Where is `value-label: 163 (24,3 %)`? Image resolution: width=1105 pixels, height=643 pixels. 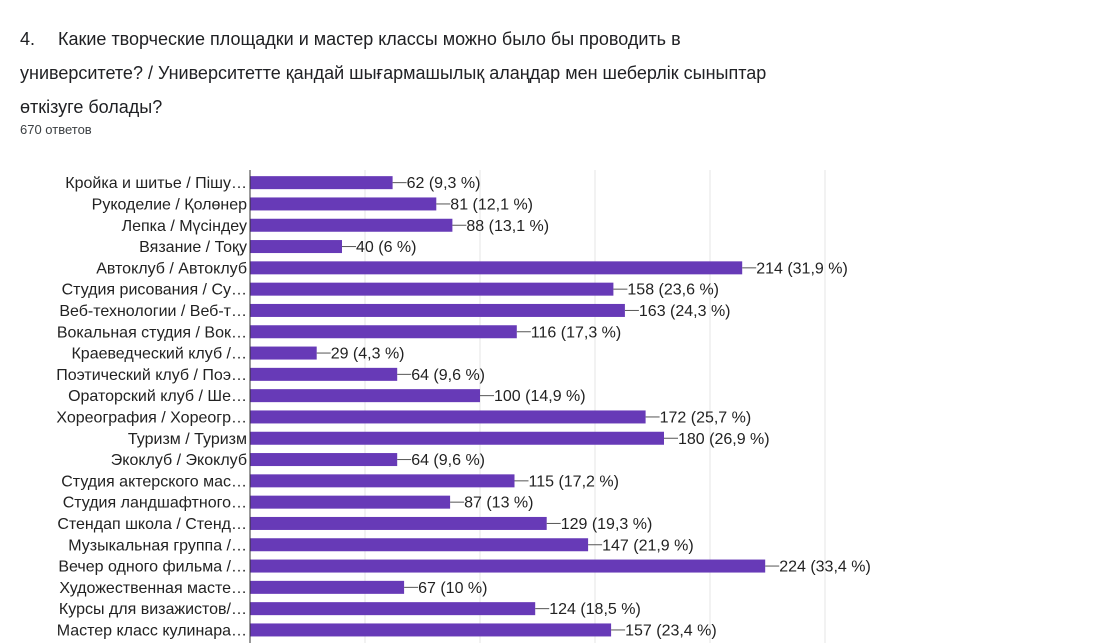
value-label: 163 (24,3 %) is located at coordinates (685, 311).